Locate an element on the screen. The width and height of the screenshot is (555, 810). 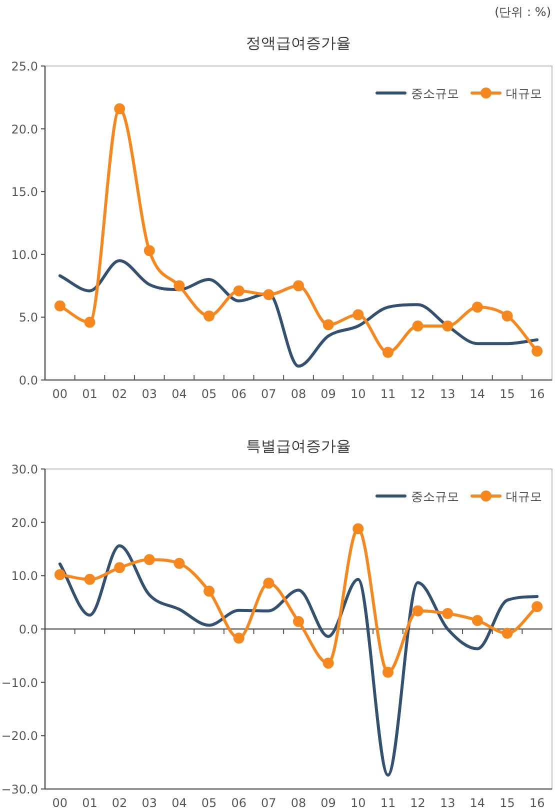
chart-title: 특별급여증가율 is located at coordinates (298, 446).